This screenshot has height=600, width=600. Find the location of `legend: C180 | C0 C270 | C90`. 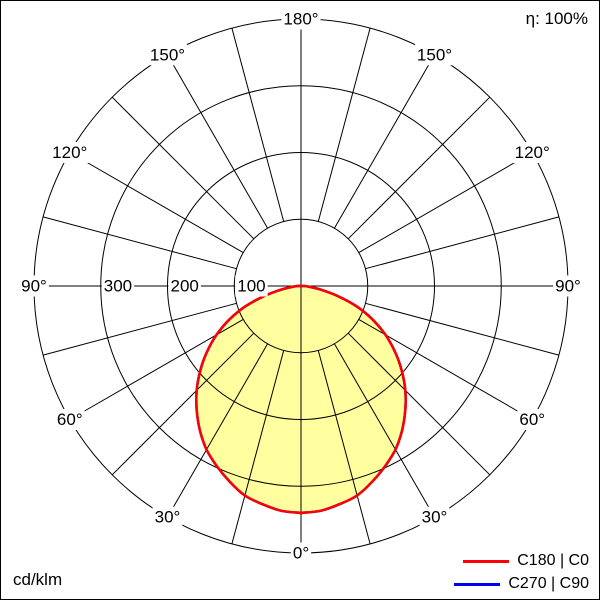

legend: C180 | C0 C270 | C90 is located at coordinates (521, 572).